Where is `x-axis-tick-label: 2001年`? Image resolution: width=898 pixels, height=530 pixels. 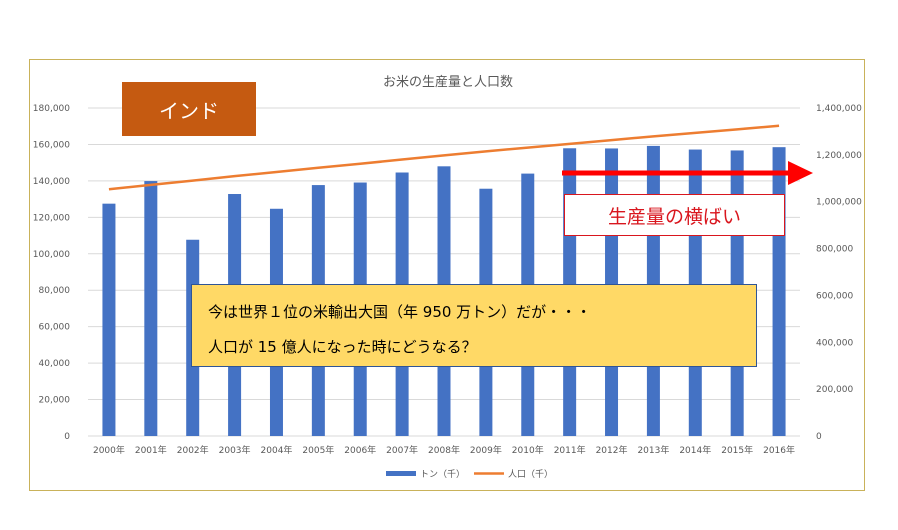 x-axis-tick-label: 2001年 is located at coordinates (151, 450).